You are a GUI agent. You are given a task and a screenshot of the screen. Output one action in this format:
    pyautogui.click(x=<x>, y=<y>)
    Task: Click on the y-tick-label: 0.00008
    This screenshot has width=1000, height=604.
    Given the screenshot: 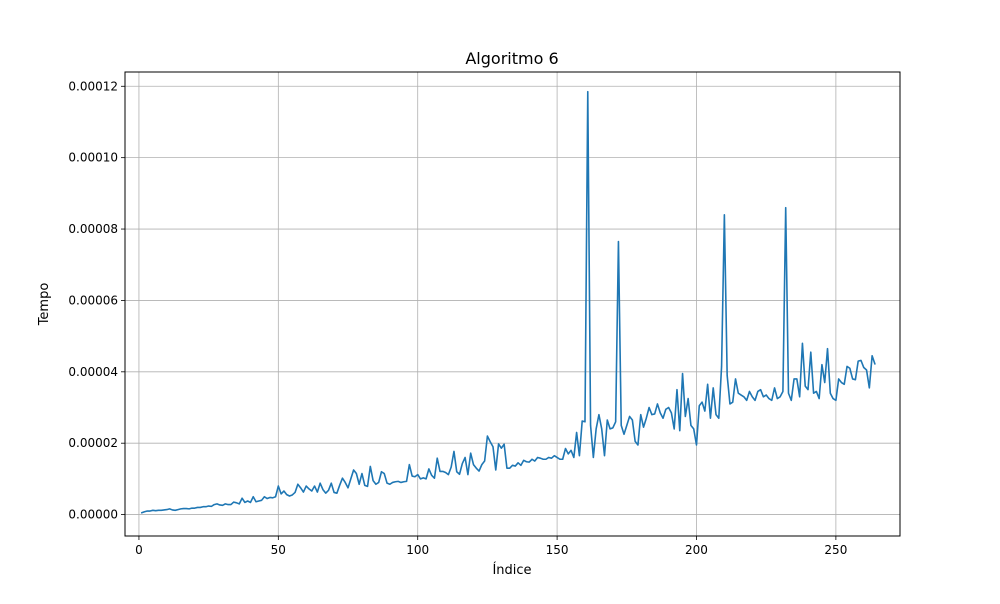 What is the action you would take?
    pyautogui.click(x=93, y=229)
    